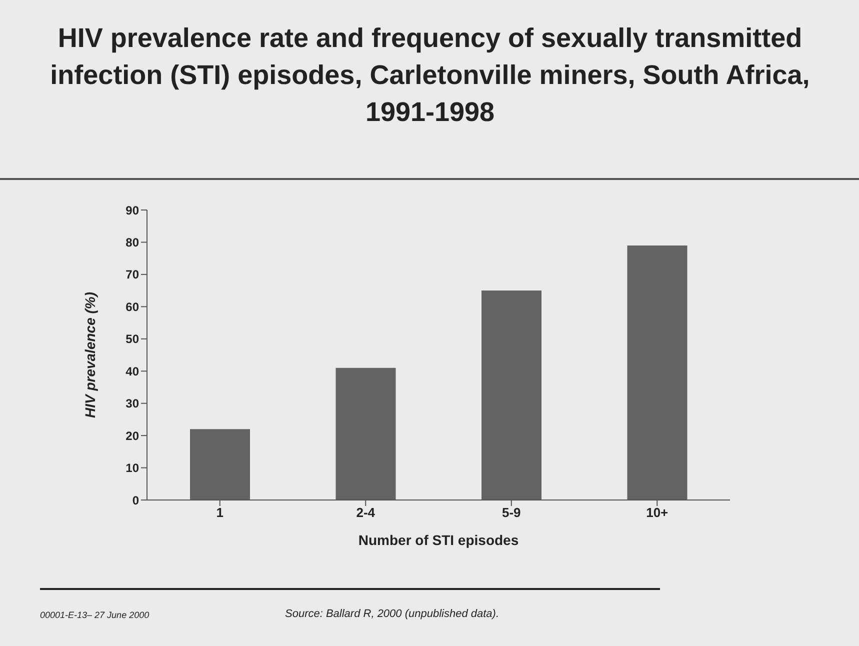  What do you see at coordinates (90, 355) in the screenshot?
I see `y-axis-title: HIV prevalence (%)` at bounding box center [90, 355].